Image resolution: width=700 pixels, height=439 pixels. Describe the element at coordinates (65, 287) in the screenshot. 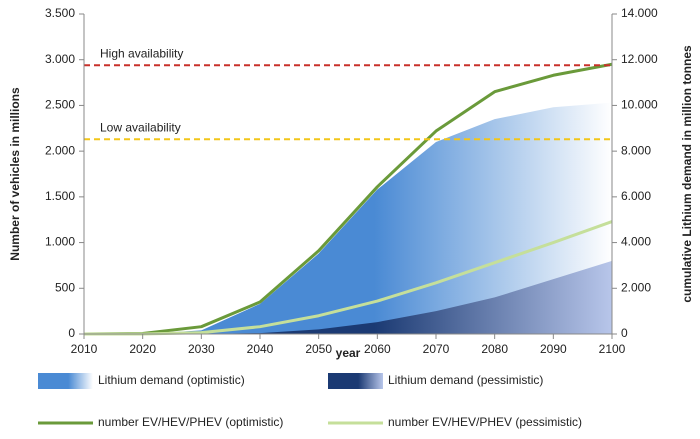

I see `y-tick-label: 500` at that location.